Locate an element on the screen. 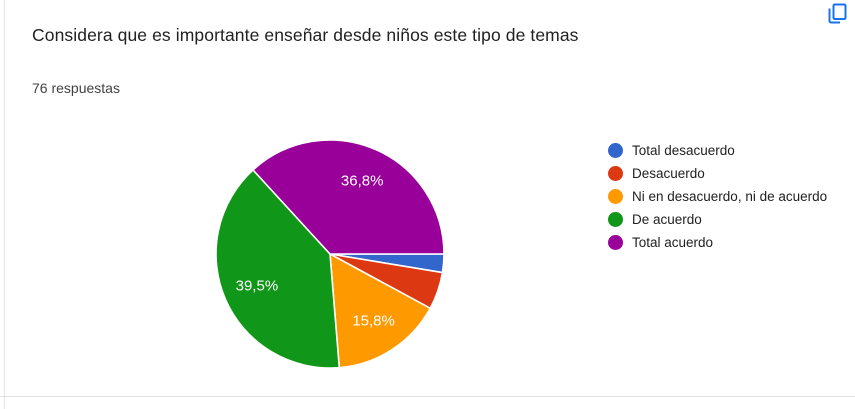 The image size is (855, 409). legend-label: Total desacuerdo is located at coordinates (683, 150).